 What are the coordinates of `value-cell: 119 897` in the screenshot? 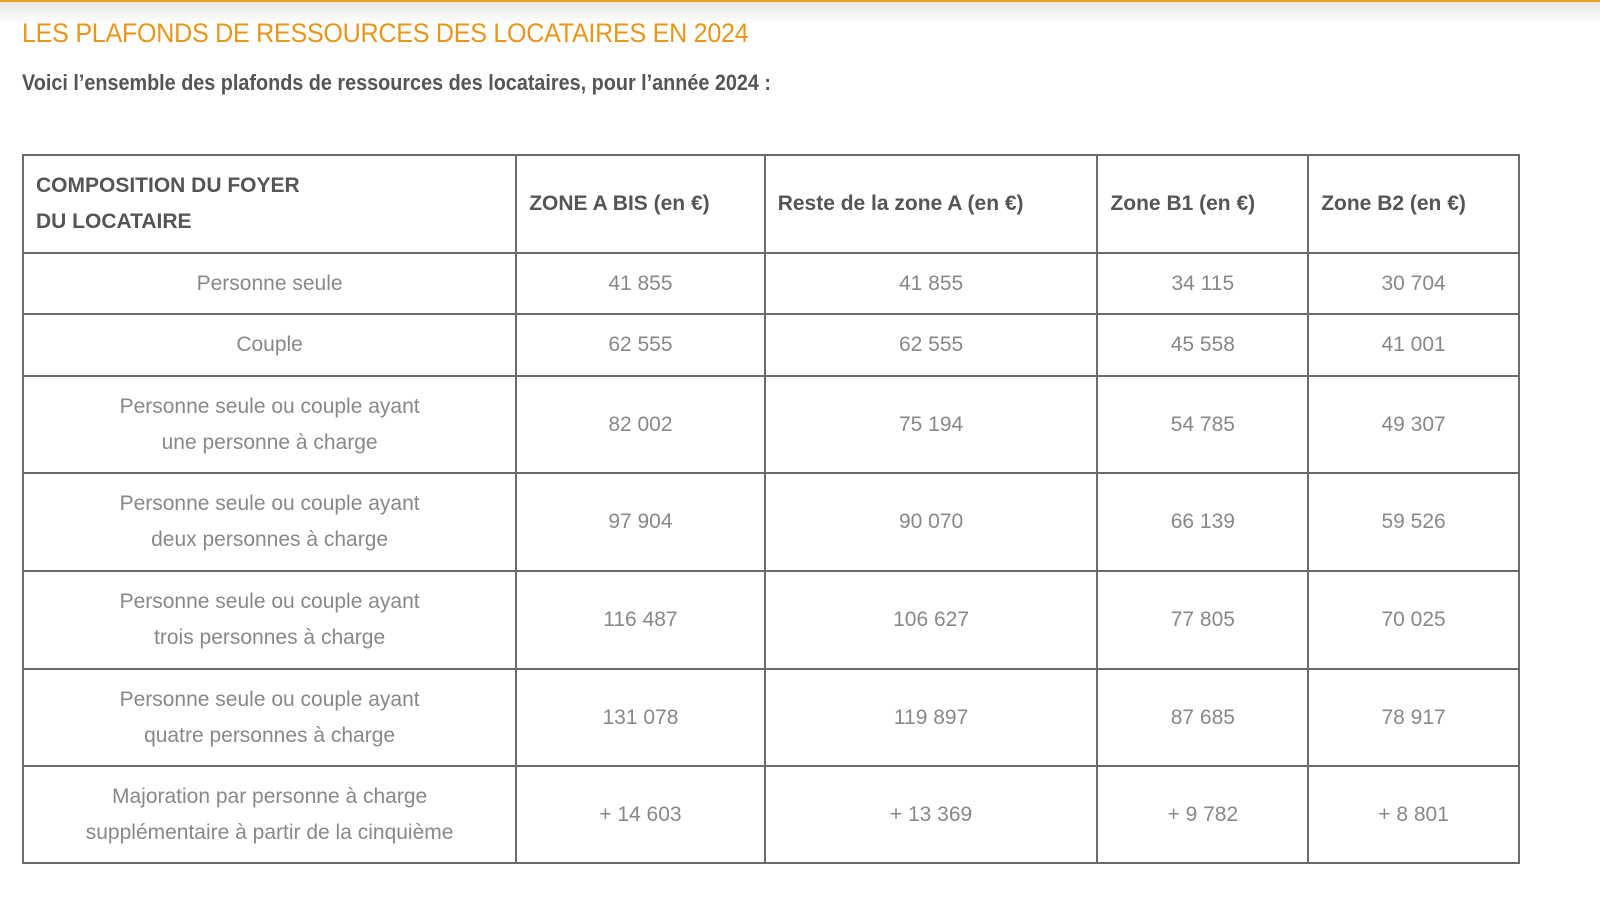 It's located at (931, 717).